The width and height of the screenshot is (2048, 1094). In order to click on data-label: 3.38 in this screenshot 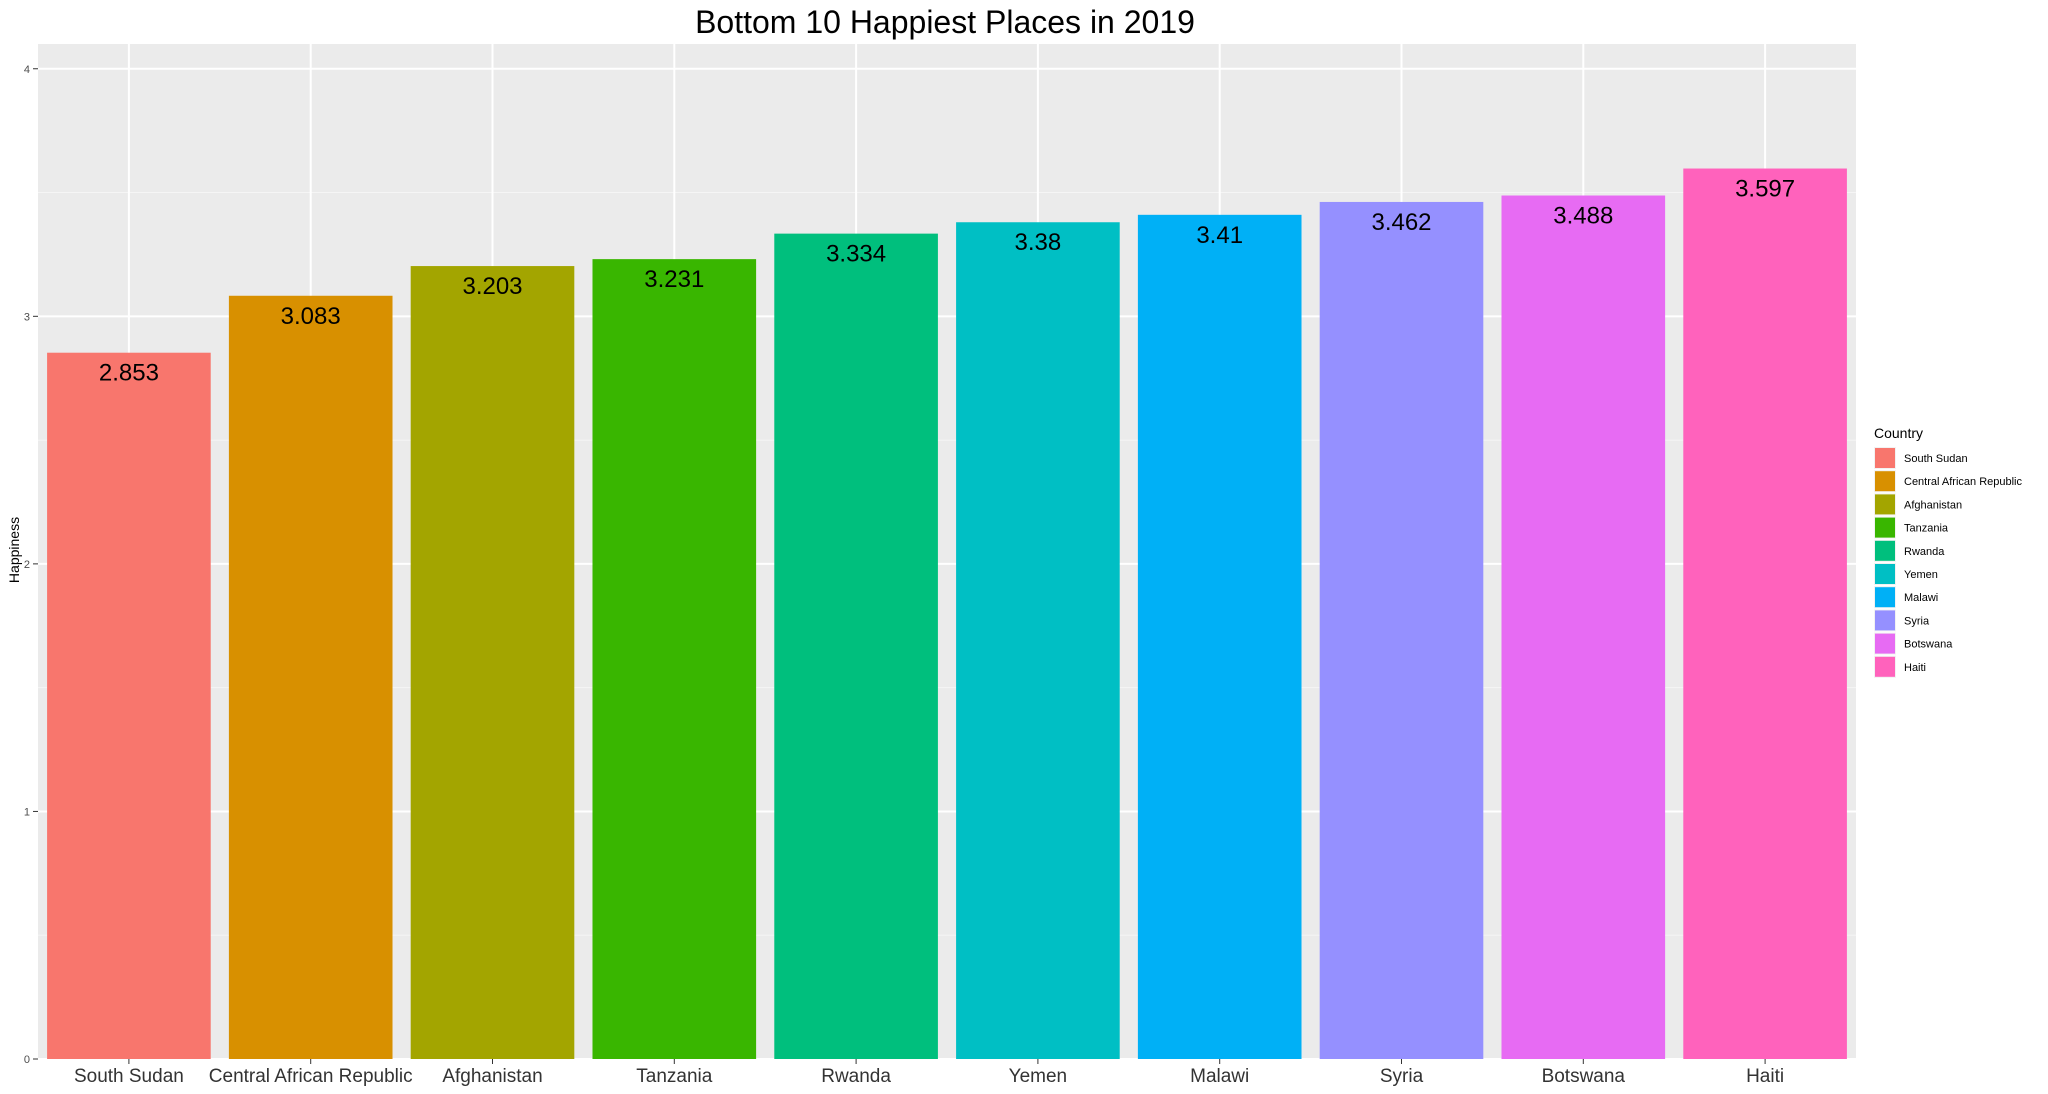, I will do `click(1038, 242)`.